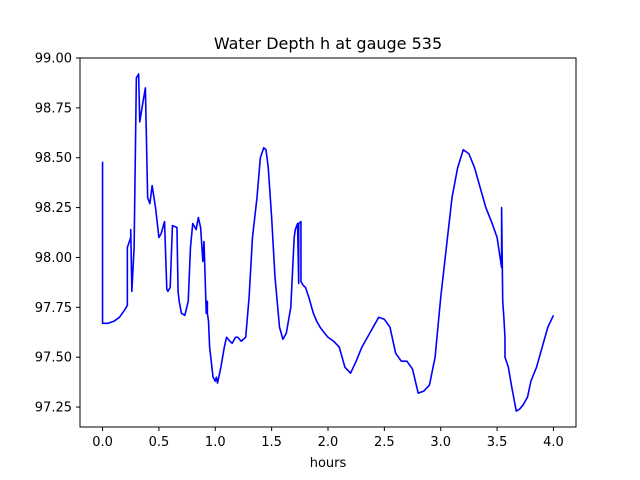 The width and height of the screenshot is (640, 480). Describe the element at coordinates (53, 108) in the screenshot. I see `y-tick-label: 98.75` at that location.